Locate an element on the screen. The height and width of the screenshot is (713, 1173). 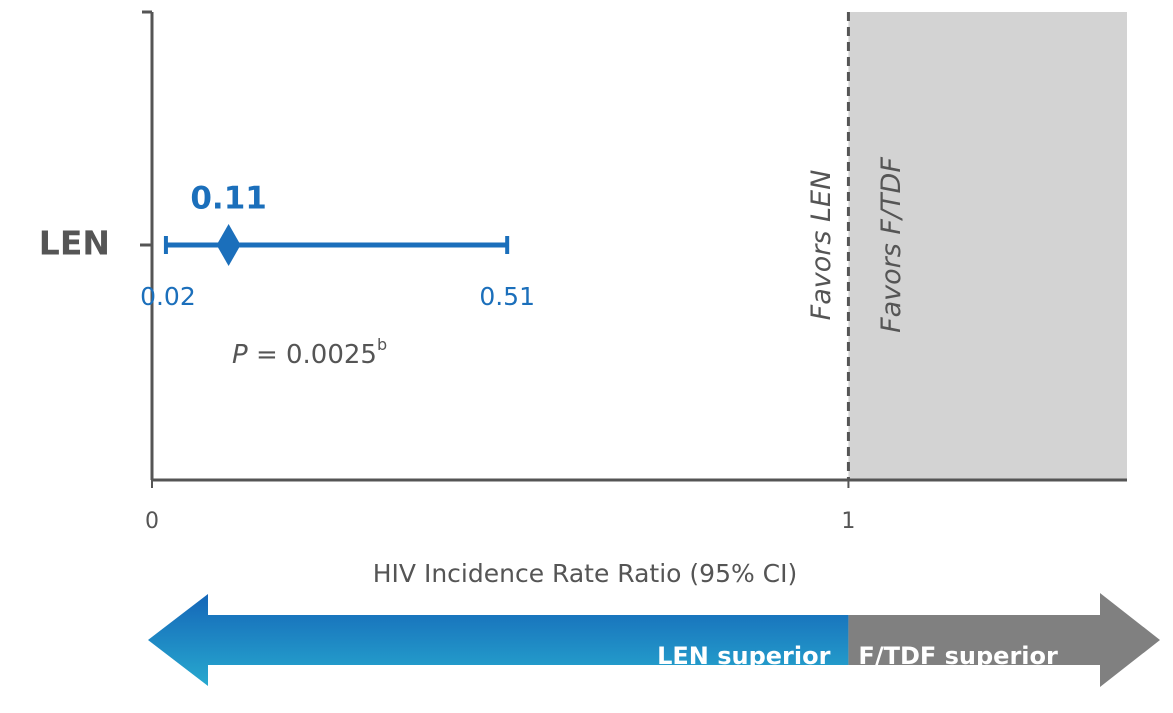
point-estimate is located at coordinates (228, 245).